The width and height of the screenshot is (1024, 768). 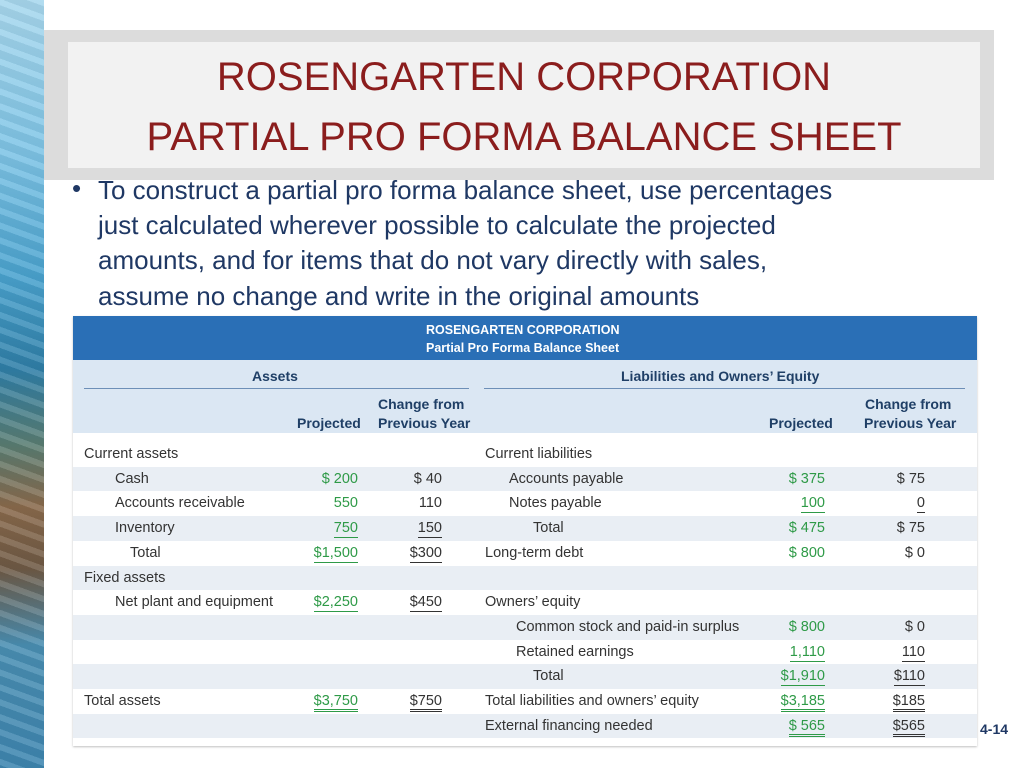 What do you see at coordinates (909, 677) in the screenshot?
I see `right-change: $110` at bounding box center [909, 677].